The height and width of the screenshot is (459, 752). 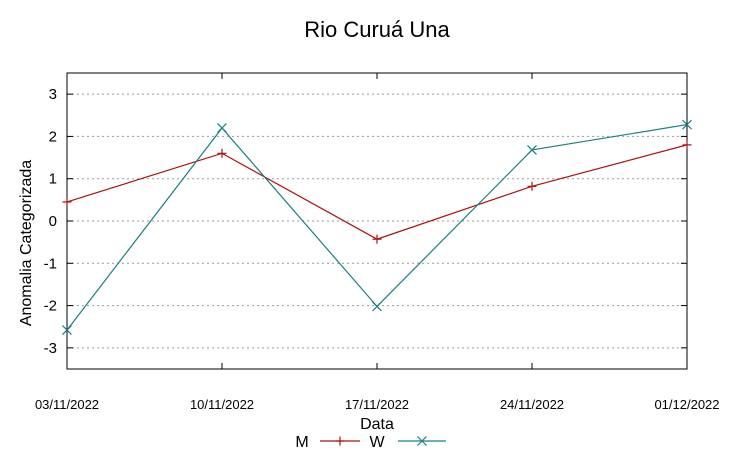 I want to click on y-tick-label: -3, so click(x=50, y=348).